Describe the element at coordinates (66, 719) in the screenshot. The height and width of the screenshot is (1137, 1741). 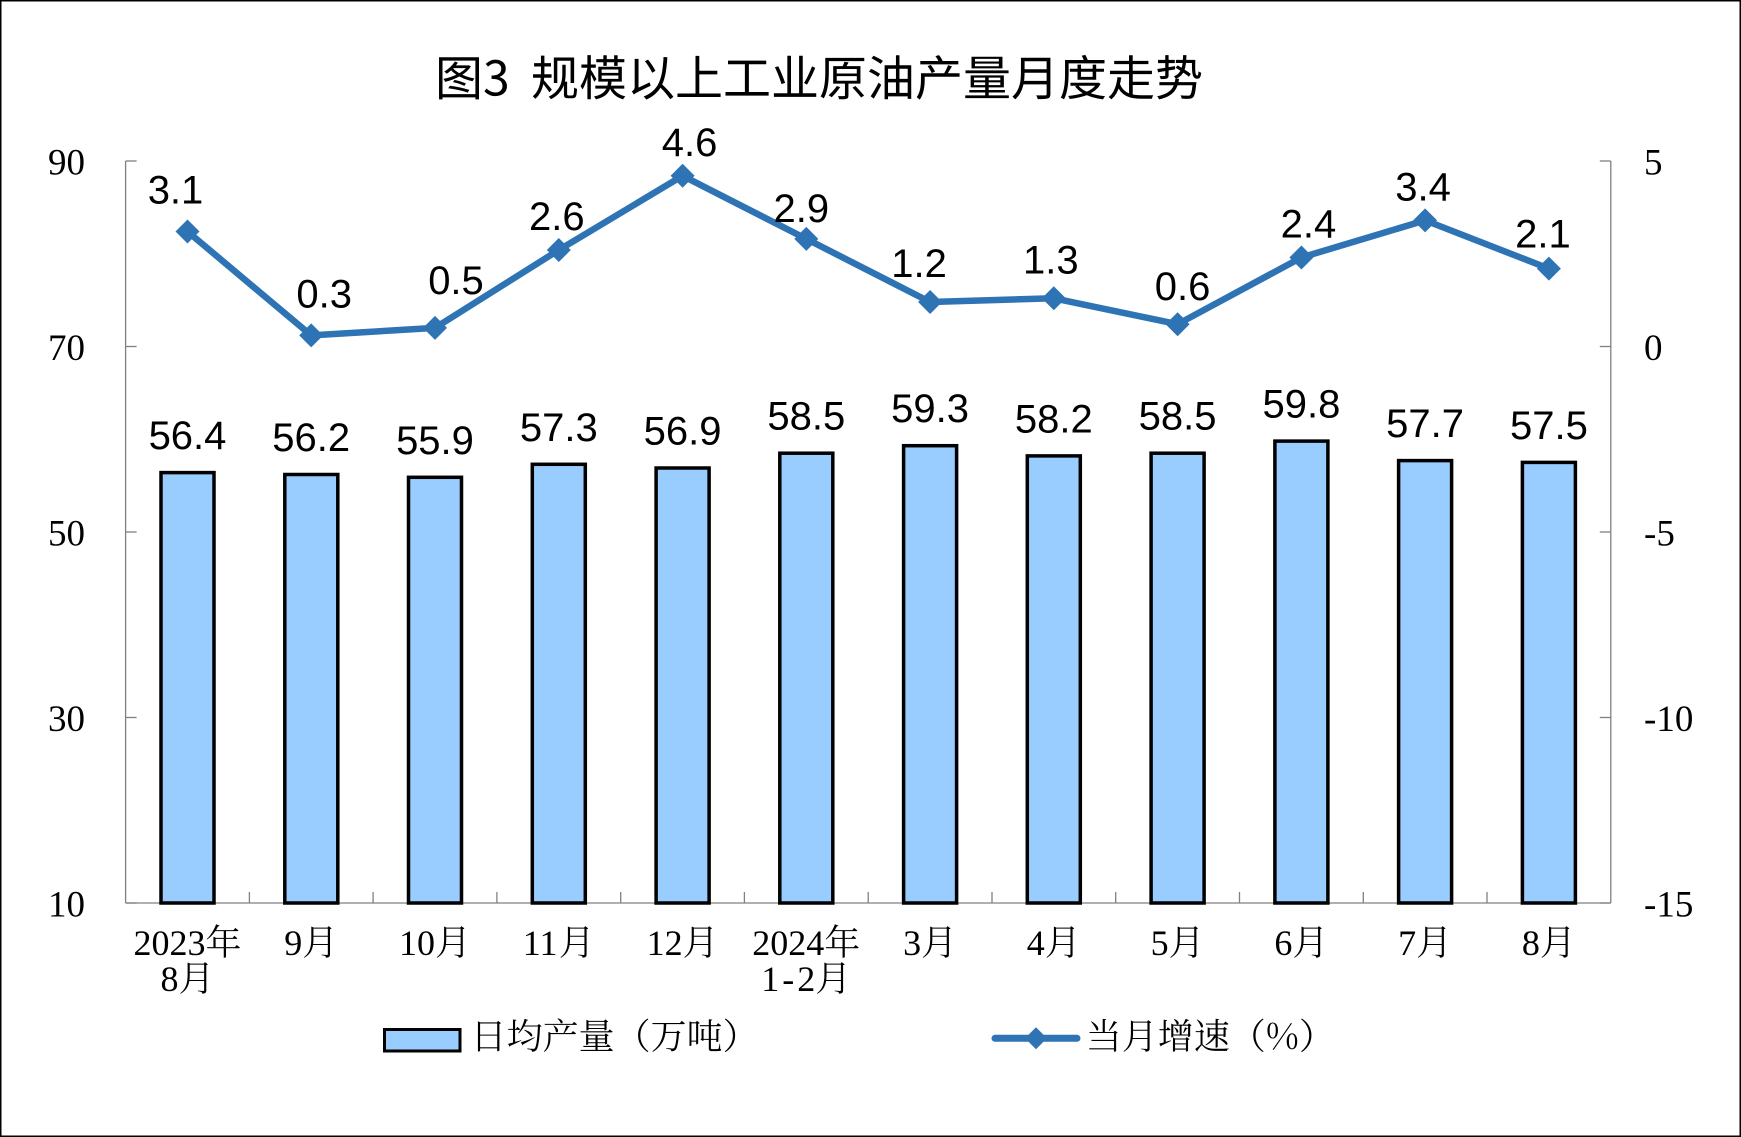
I see `svg-text: 30` at that location.